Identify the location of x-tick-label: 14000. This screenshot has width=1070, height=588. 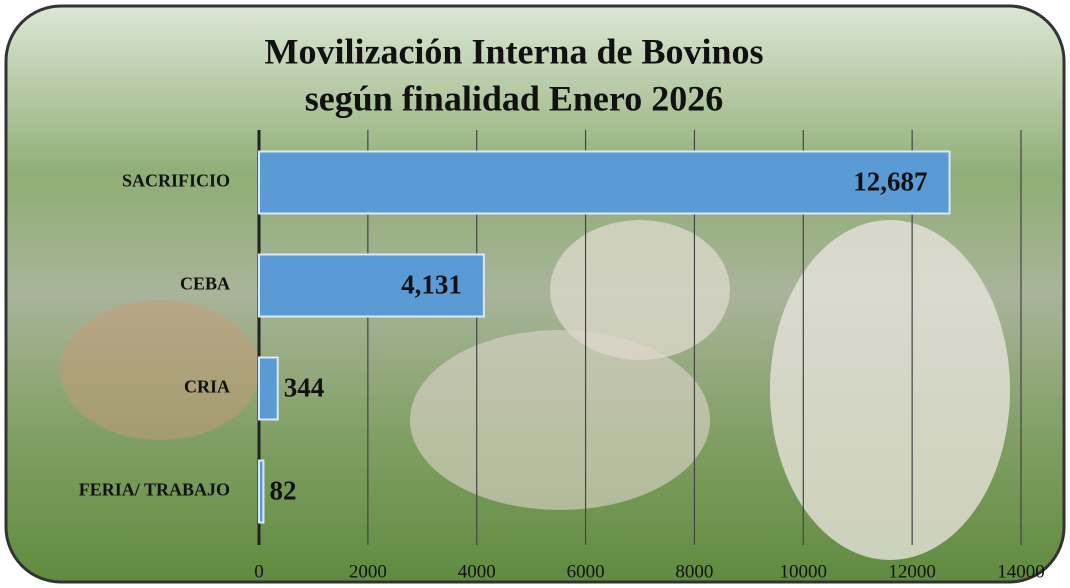
(1021, 571).